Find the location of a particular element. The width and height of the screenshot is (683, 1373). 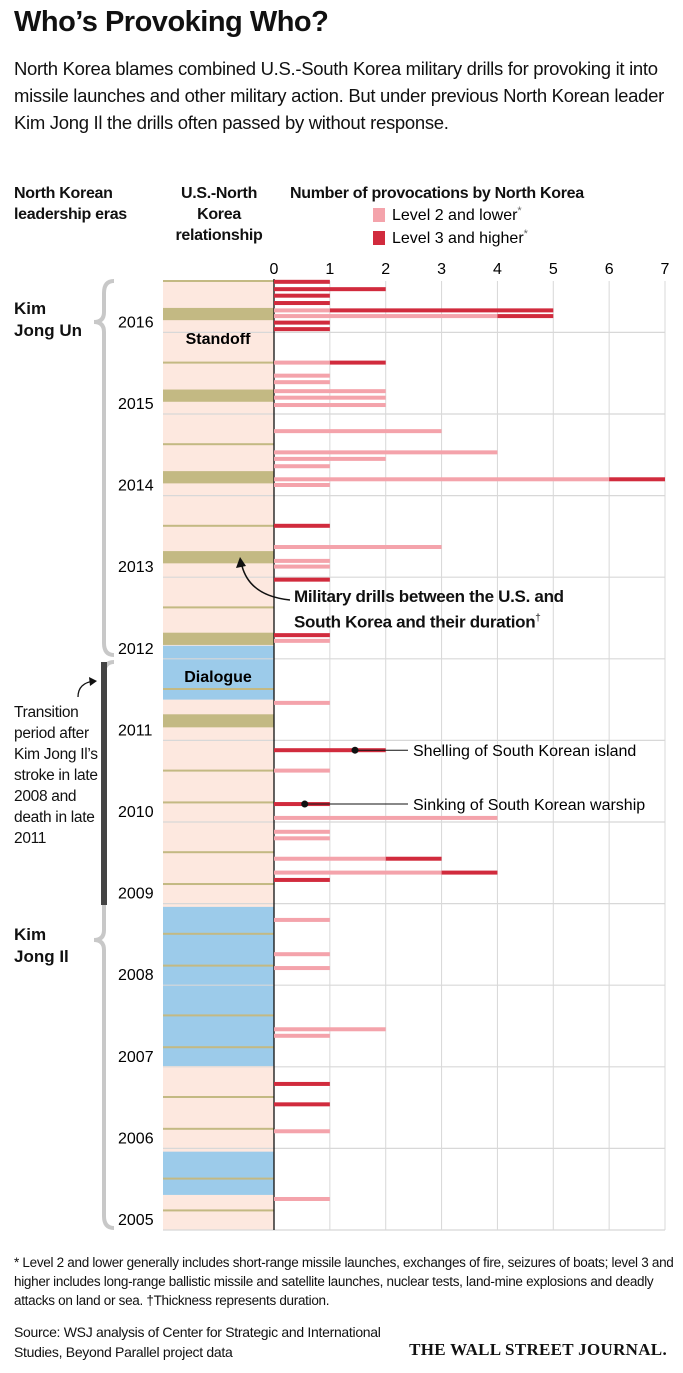

relationship-header: U.S.-North Korea relationship is located at coordinates (219, 214).